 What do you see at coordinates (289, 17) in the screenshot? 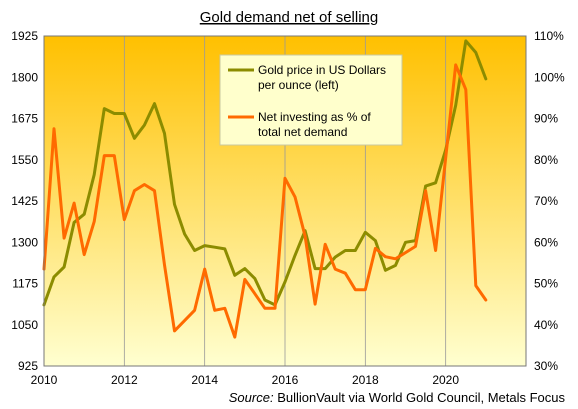
I see `chart-title: Gold demand net of selling` at bounding box center [289, 17].